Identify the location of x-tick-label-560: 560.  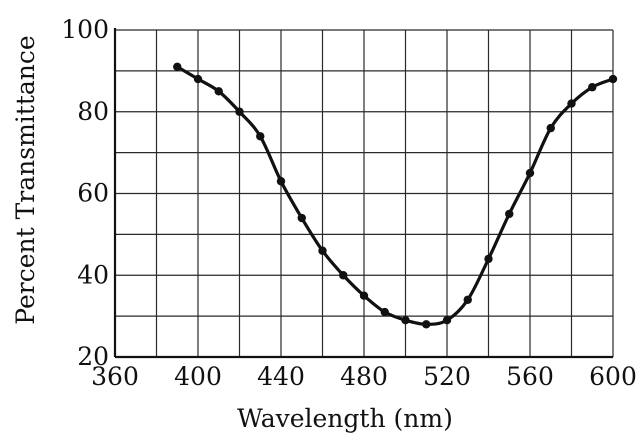
(530, 376).